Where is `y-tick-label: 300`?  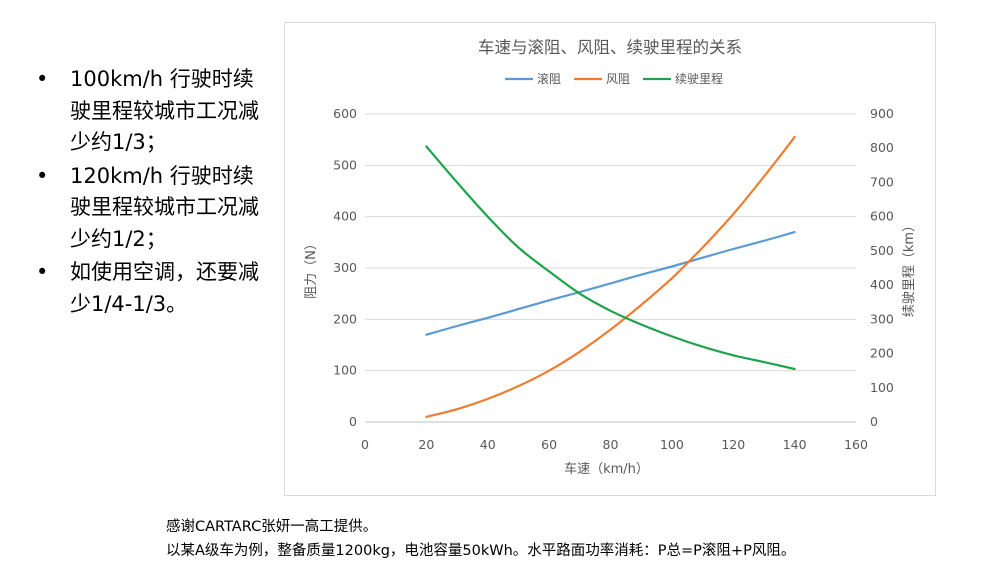 y-tick-label: 300 is located at coordinates (345, 267).